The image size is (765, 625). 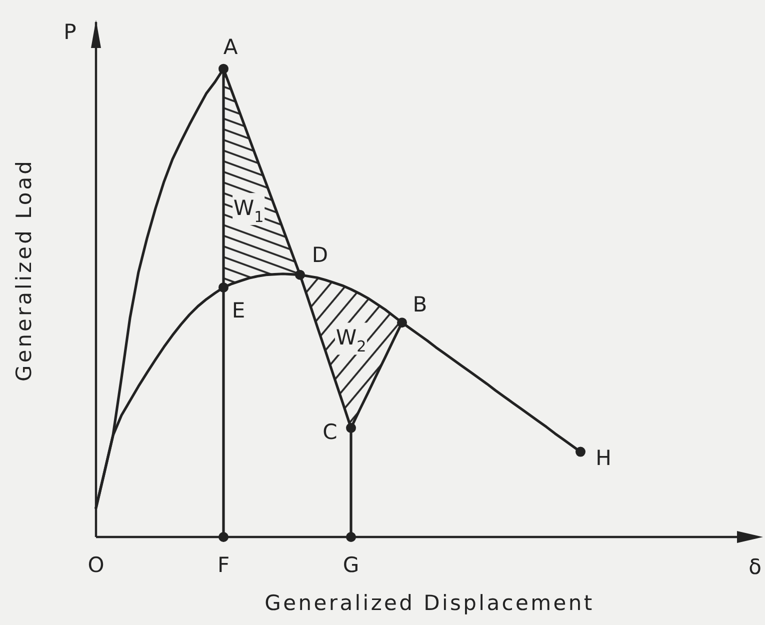 I want to click on annotation: E, so click(x=239, y=310).